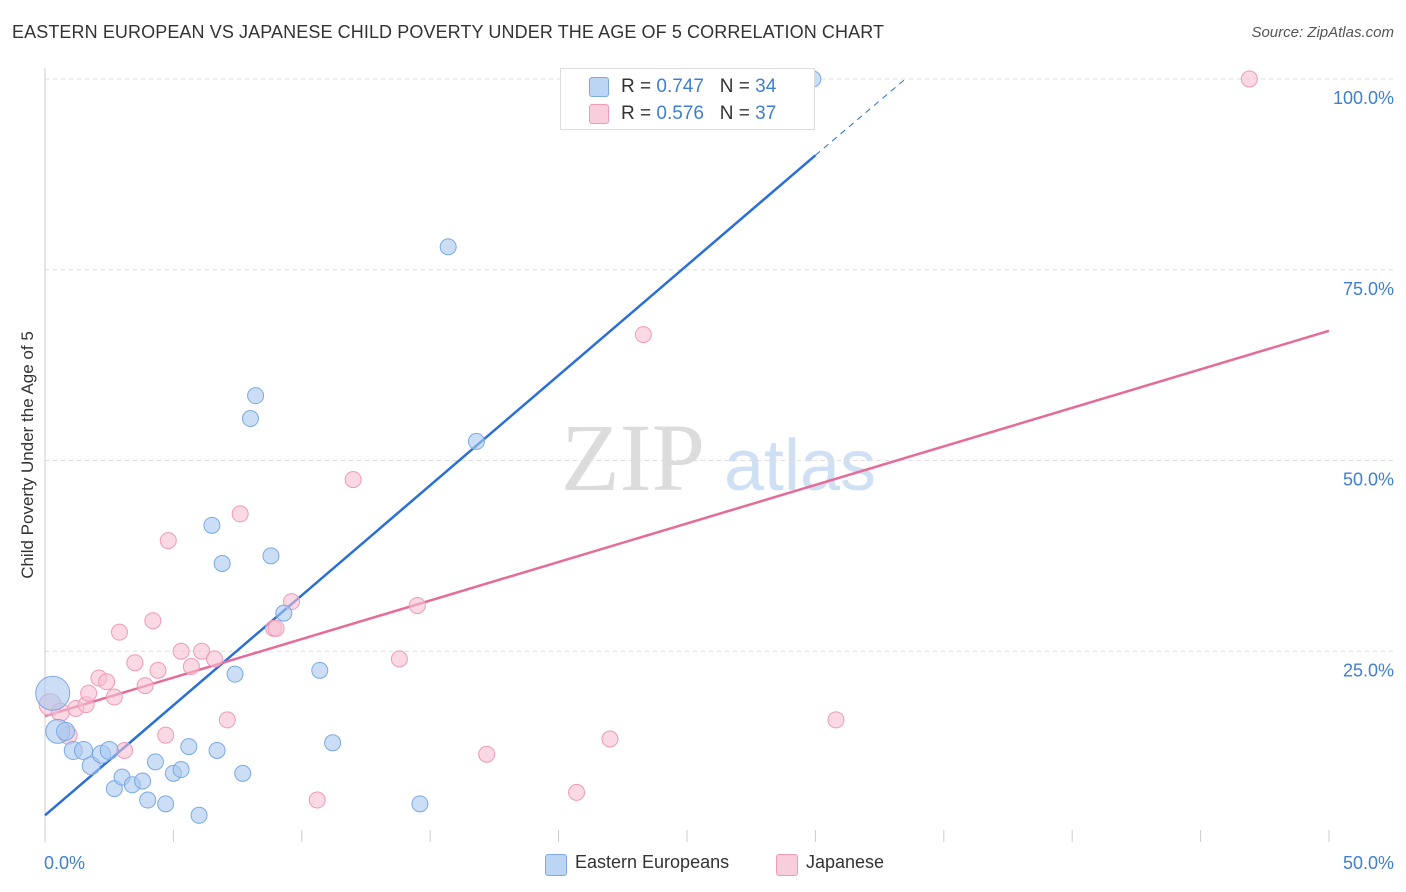  Describe the element at coordinates (845, 862) in the screenshot. I see `legend-label-japanese: Japanese` at that location.